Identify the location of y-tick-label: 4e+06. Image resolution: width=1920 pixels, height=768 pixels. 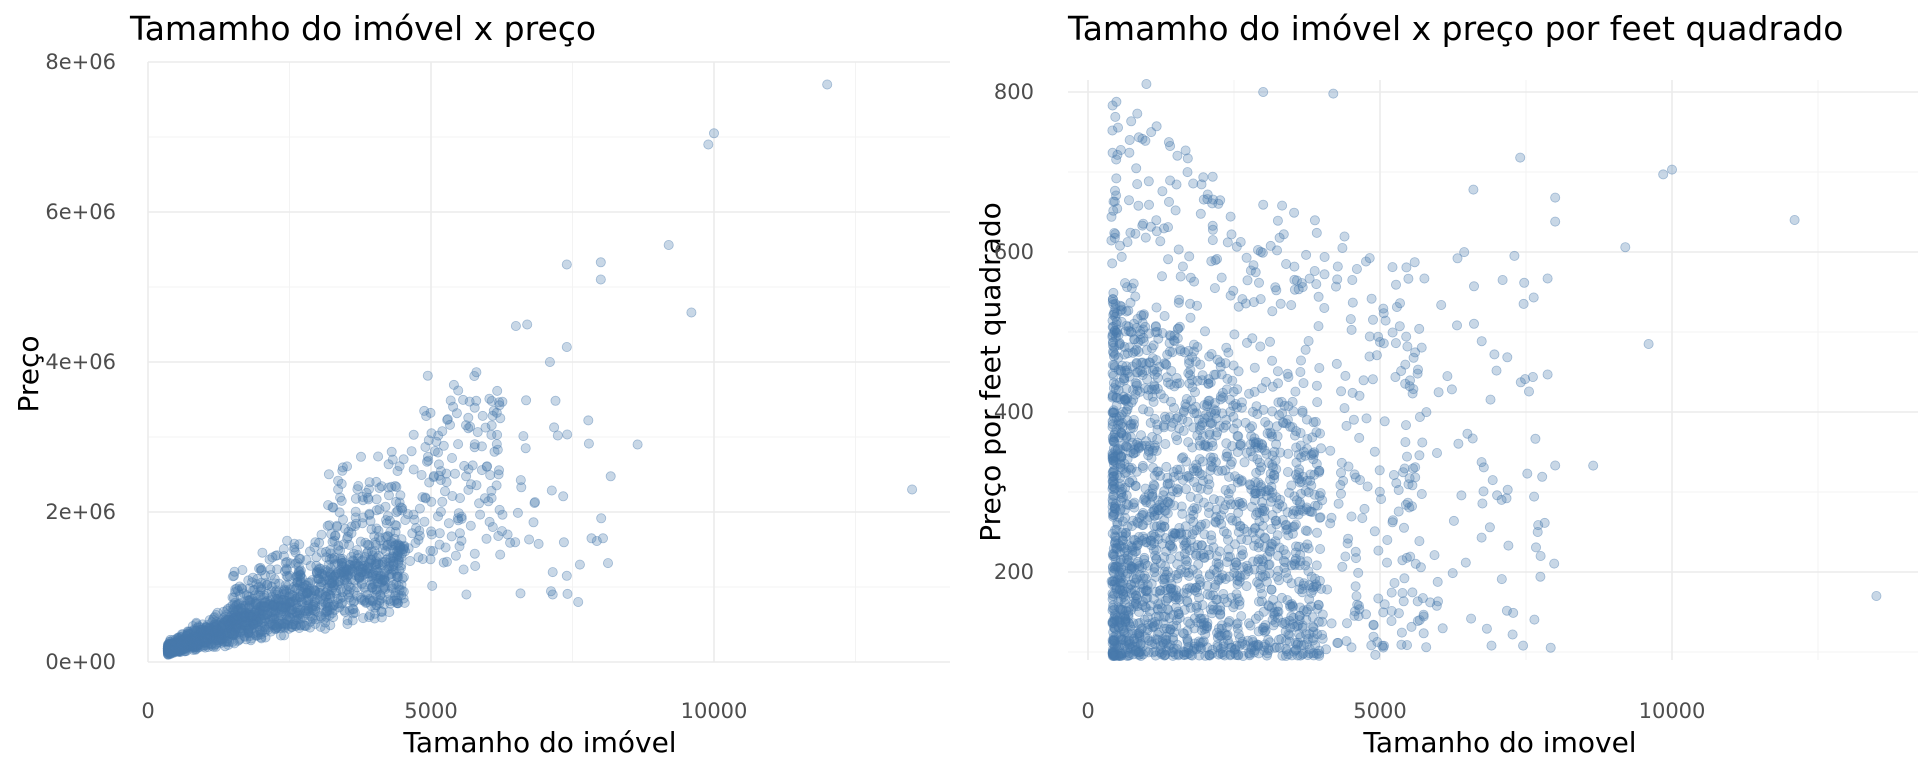
(80, 362).